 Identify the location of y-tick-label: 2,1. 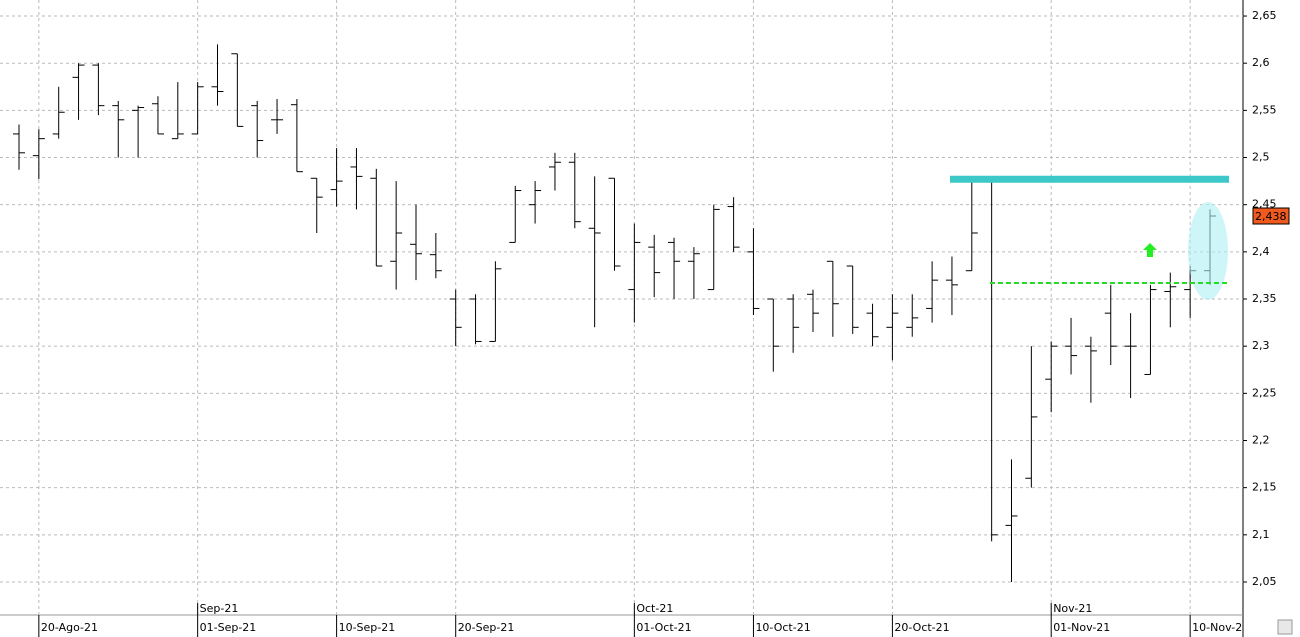
(1261, 534).